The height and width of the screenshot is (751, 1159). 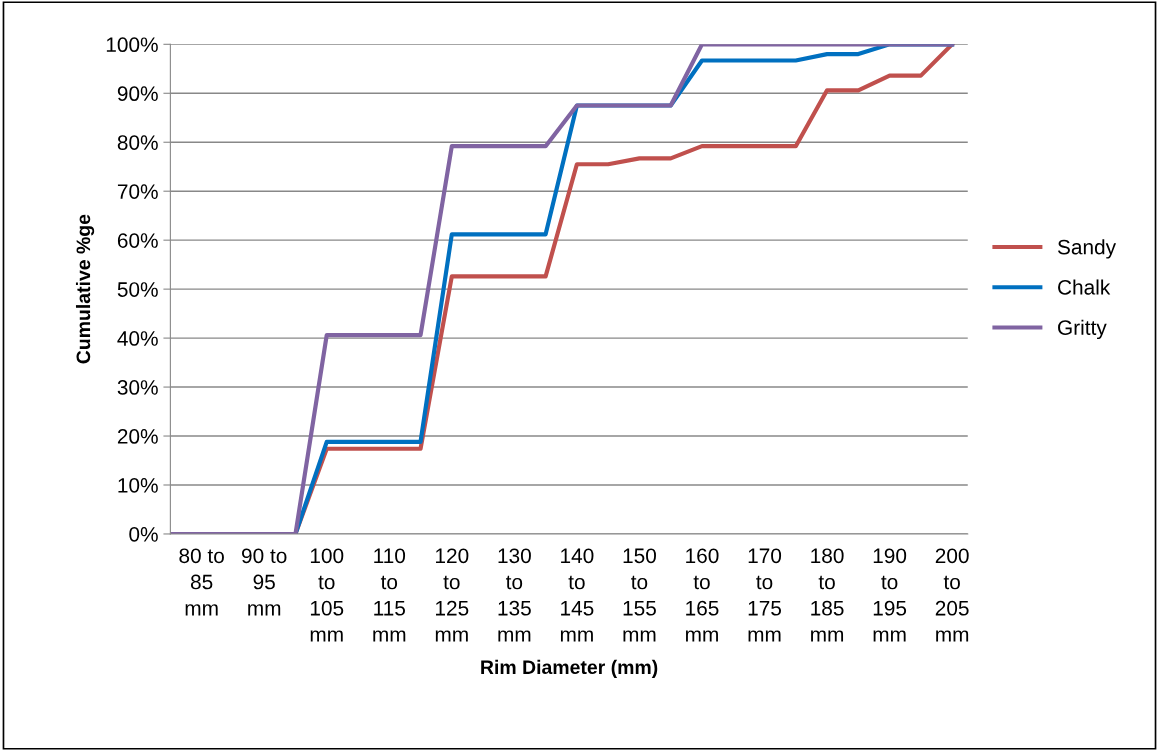 What do you see at coordinates (827, 595) in the screenshot?
I see `x-tick-label: 180 to 185 mm` at bounding box center [827, 595].